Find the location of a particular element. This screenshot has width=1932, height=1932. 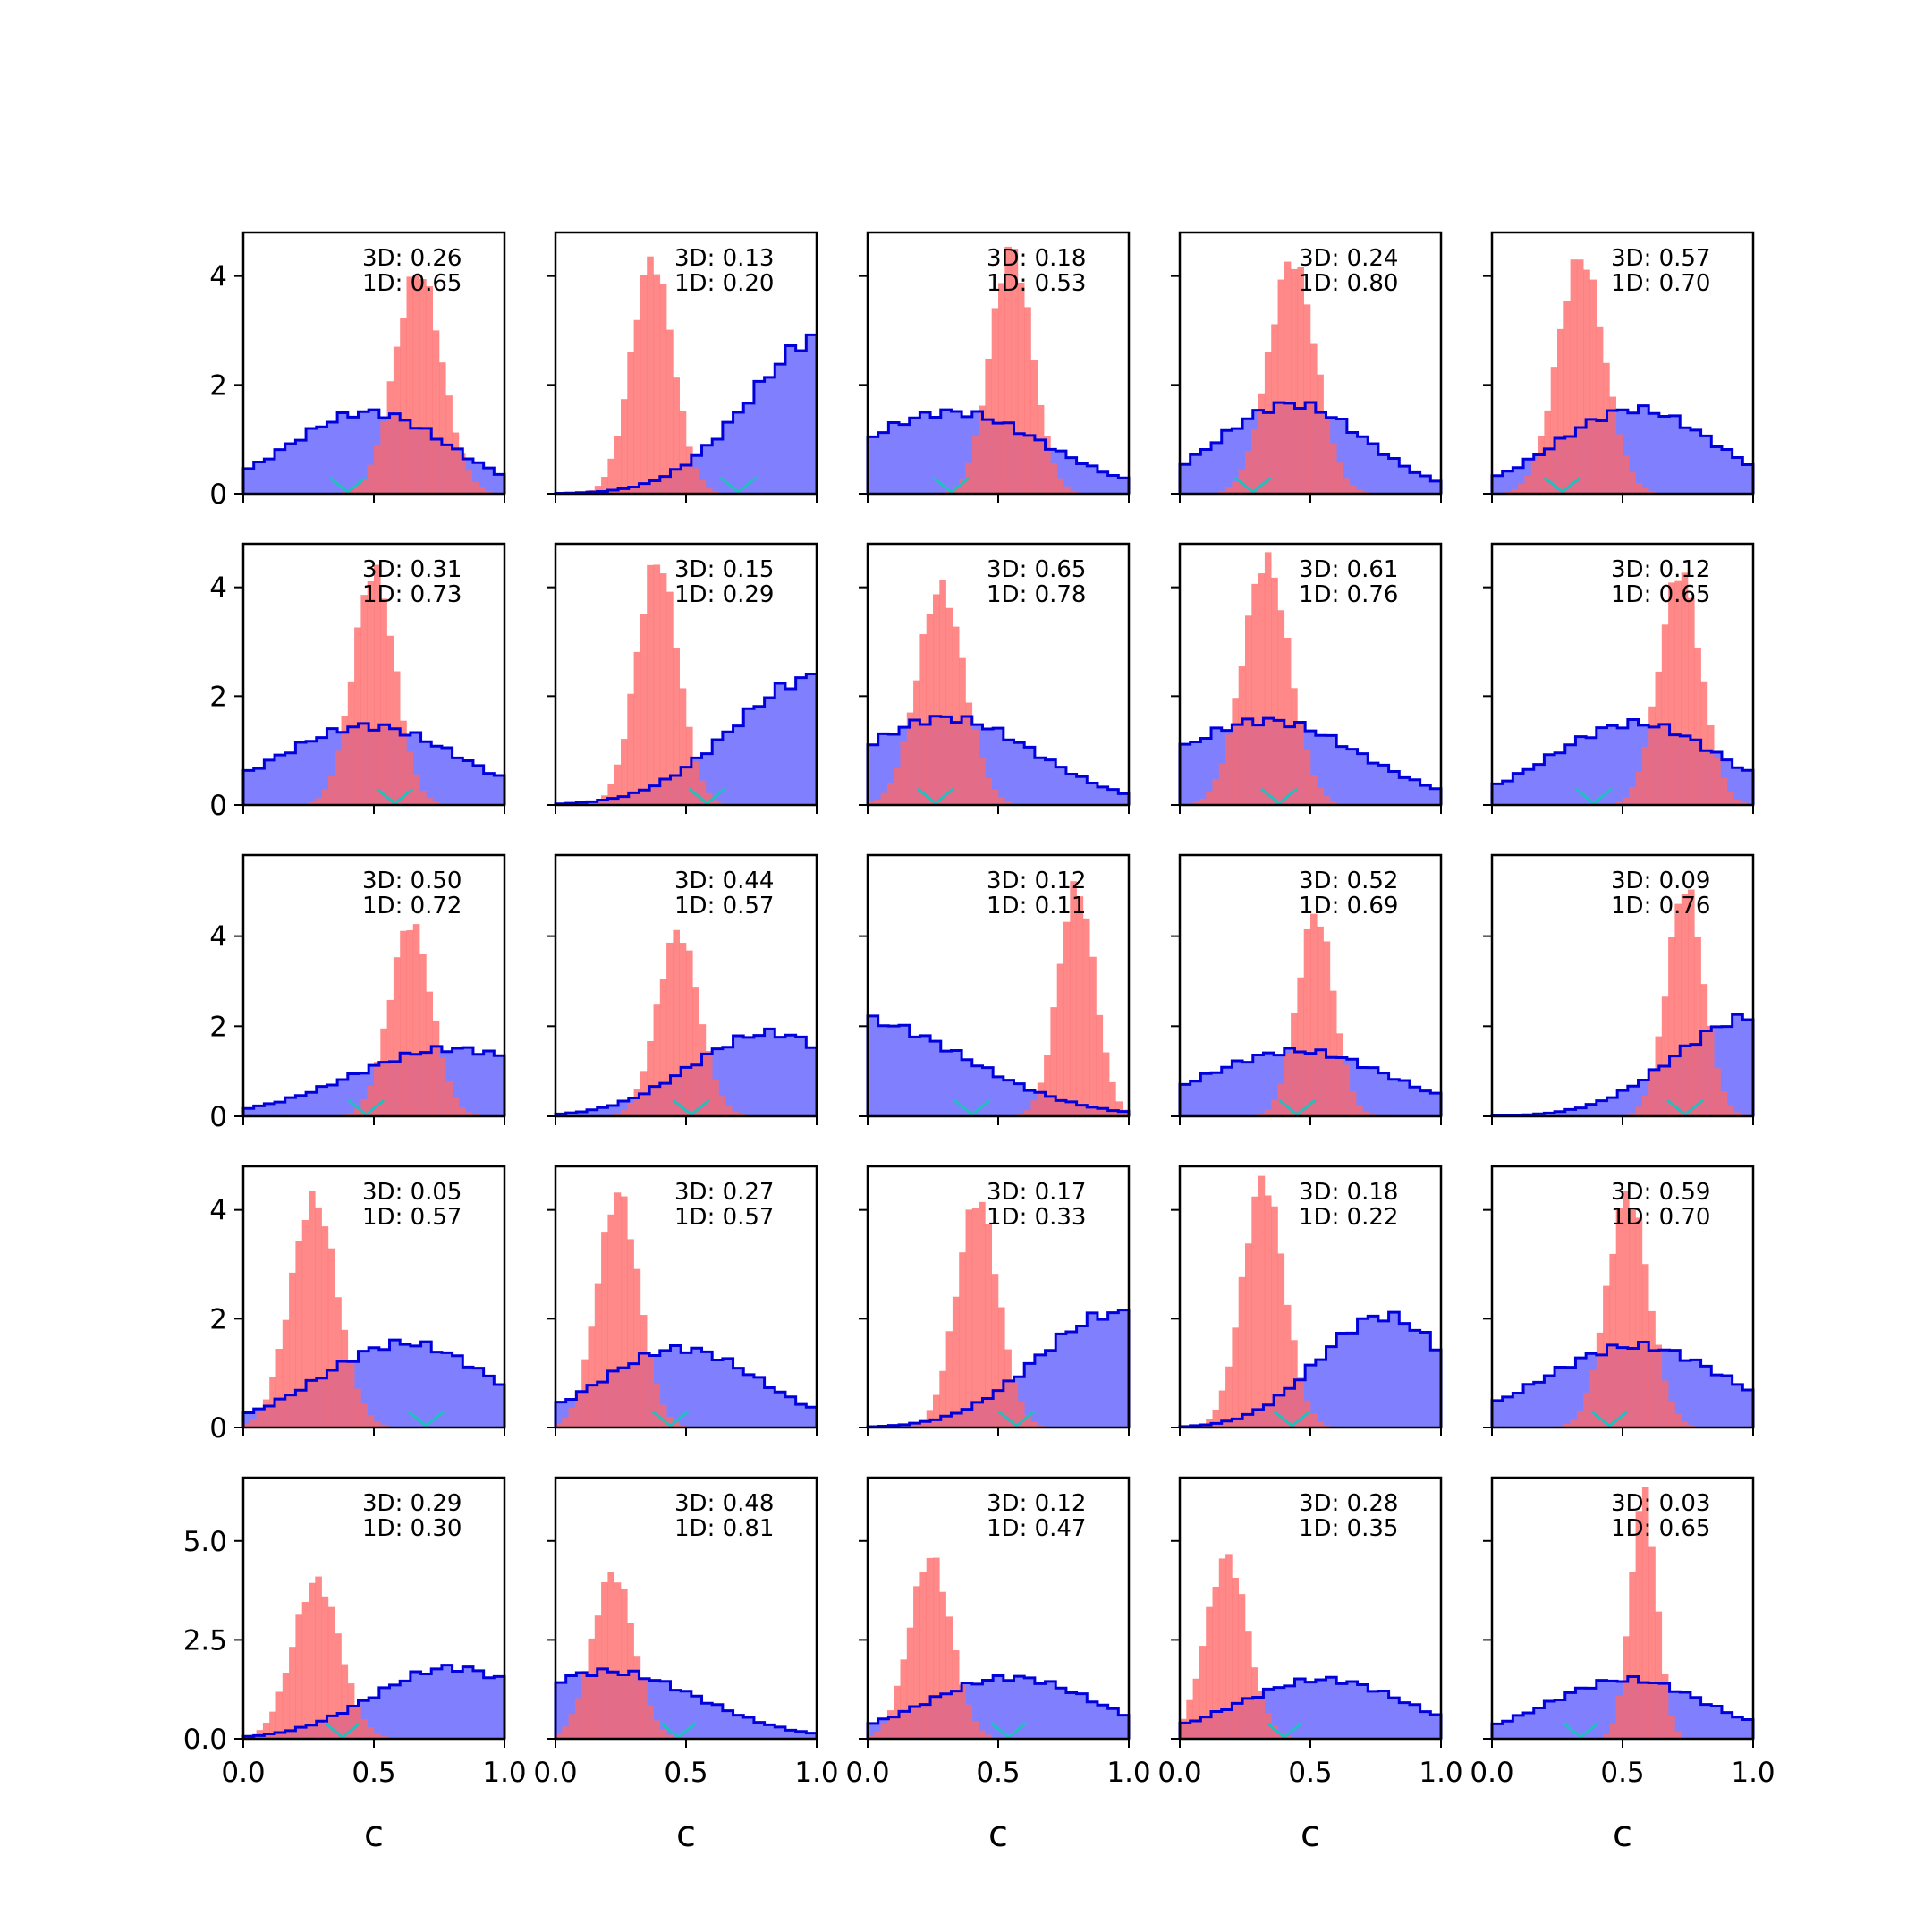

estimate-marker is located at coordinates (707, 796).